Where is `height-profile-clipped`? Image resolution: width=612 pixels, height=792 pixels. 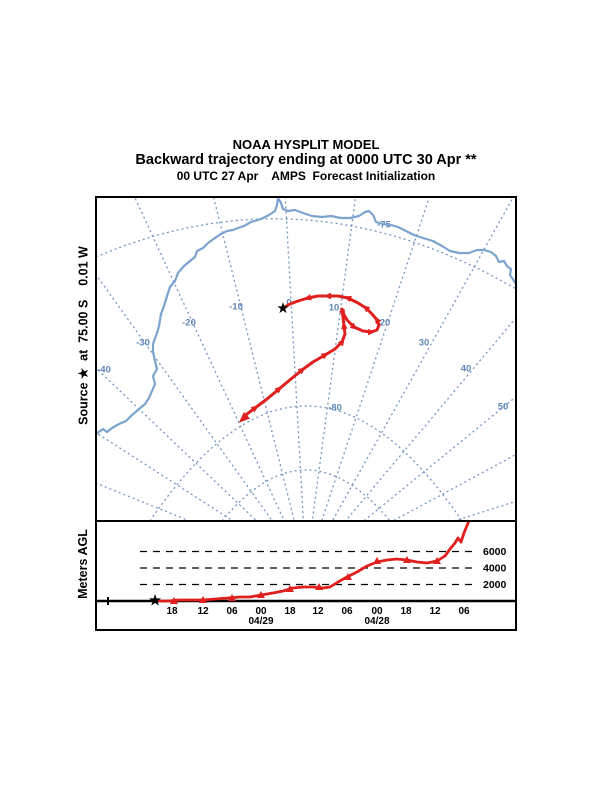
height-profile-clipped is located at coordinates (314, 562).